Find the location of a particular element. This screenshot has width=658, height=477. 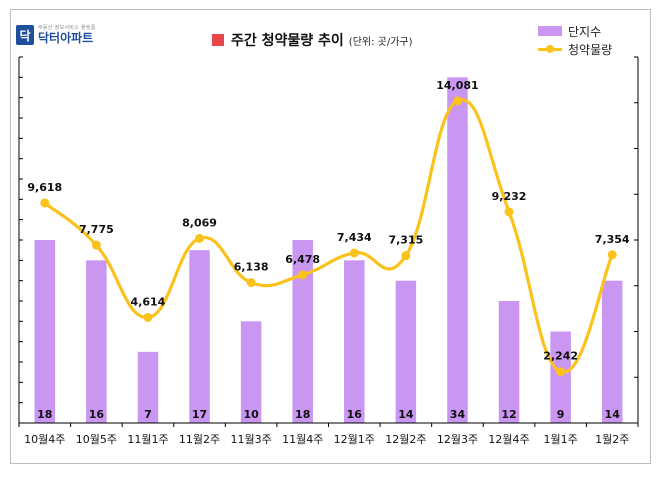

bar-label-11월2주: 17 is located at coordinates (199, 414).